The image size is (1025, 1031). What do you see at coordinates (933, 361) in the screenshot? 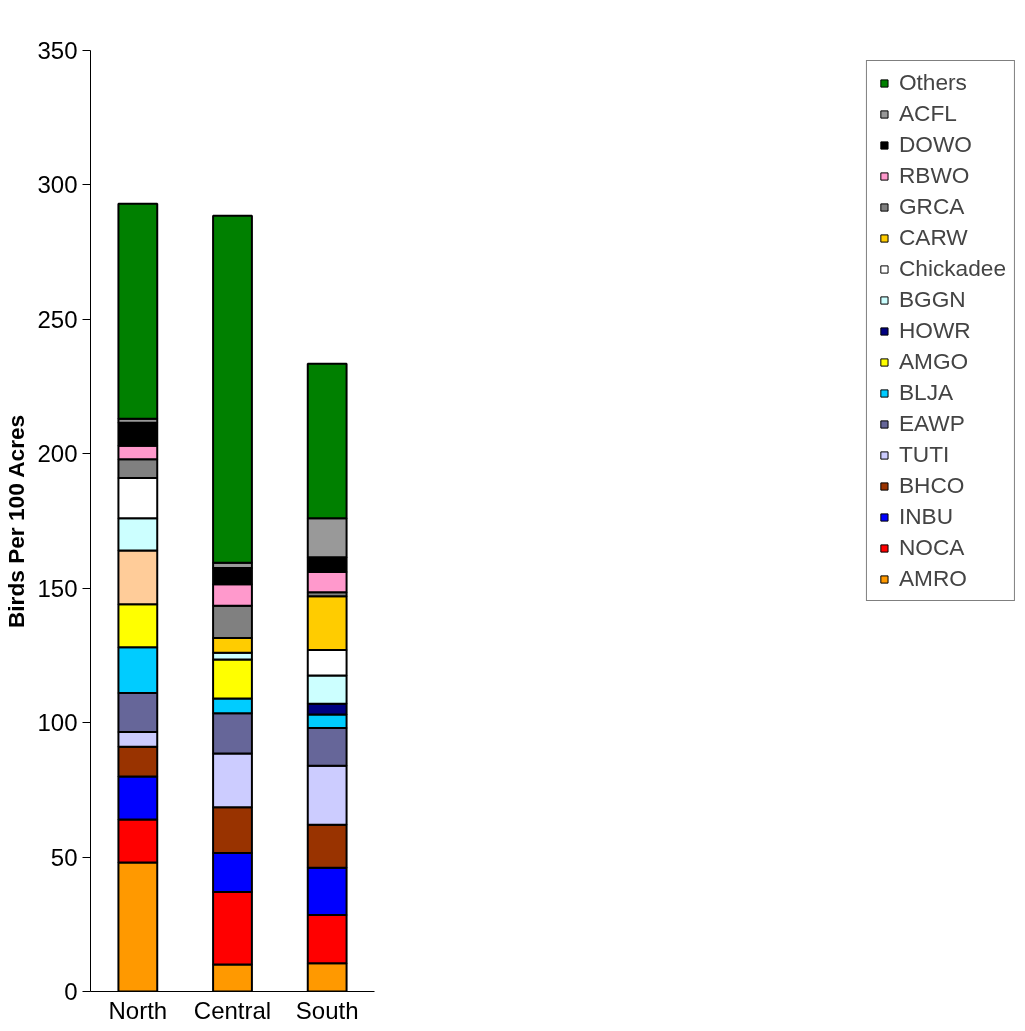
I see `legend-label: AMGO` at bounding box center [933, 361].